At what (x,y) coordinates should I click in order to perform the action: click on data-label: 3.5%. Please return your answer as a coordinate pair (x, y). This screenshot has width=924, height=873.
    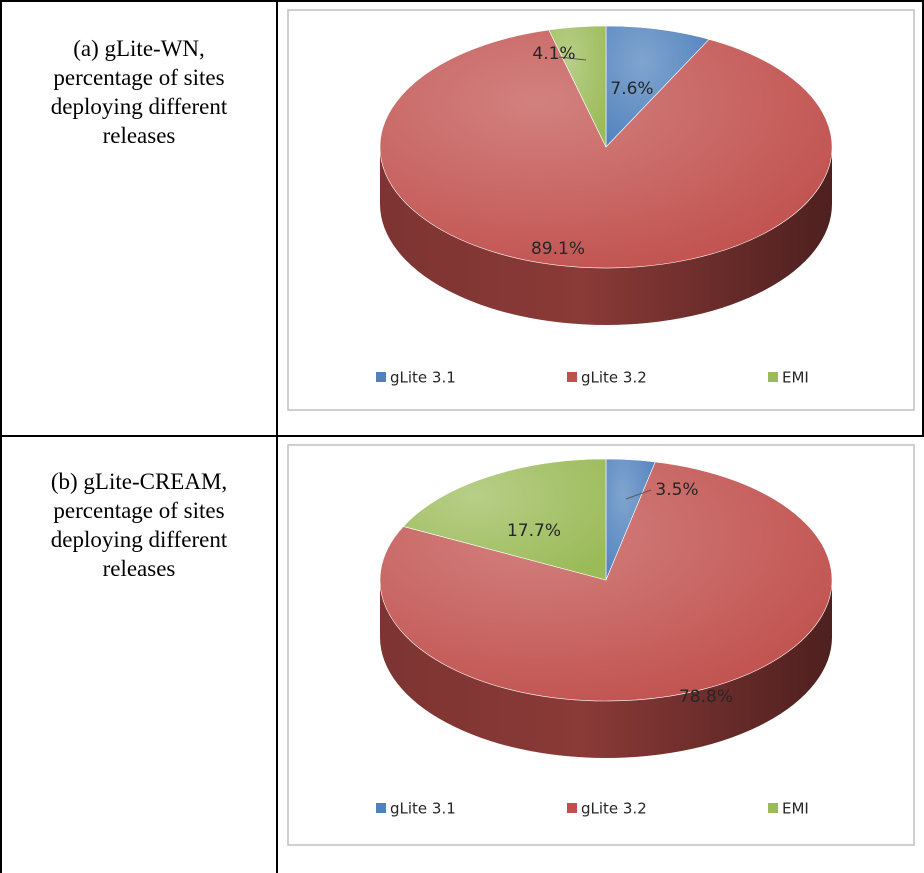
    Looking at the image, I should click on (676, 490).